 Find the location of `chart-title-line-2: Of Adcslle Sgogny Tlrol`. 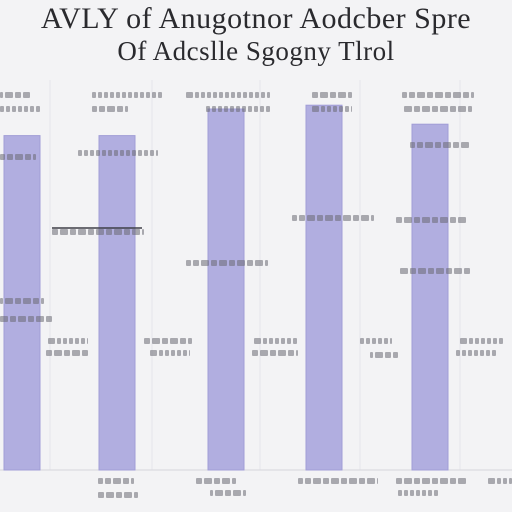

chart-title-line-2: Of Adcslle Sgogny Tlrol is located at coordinates (256, 51).